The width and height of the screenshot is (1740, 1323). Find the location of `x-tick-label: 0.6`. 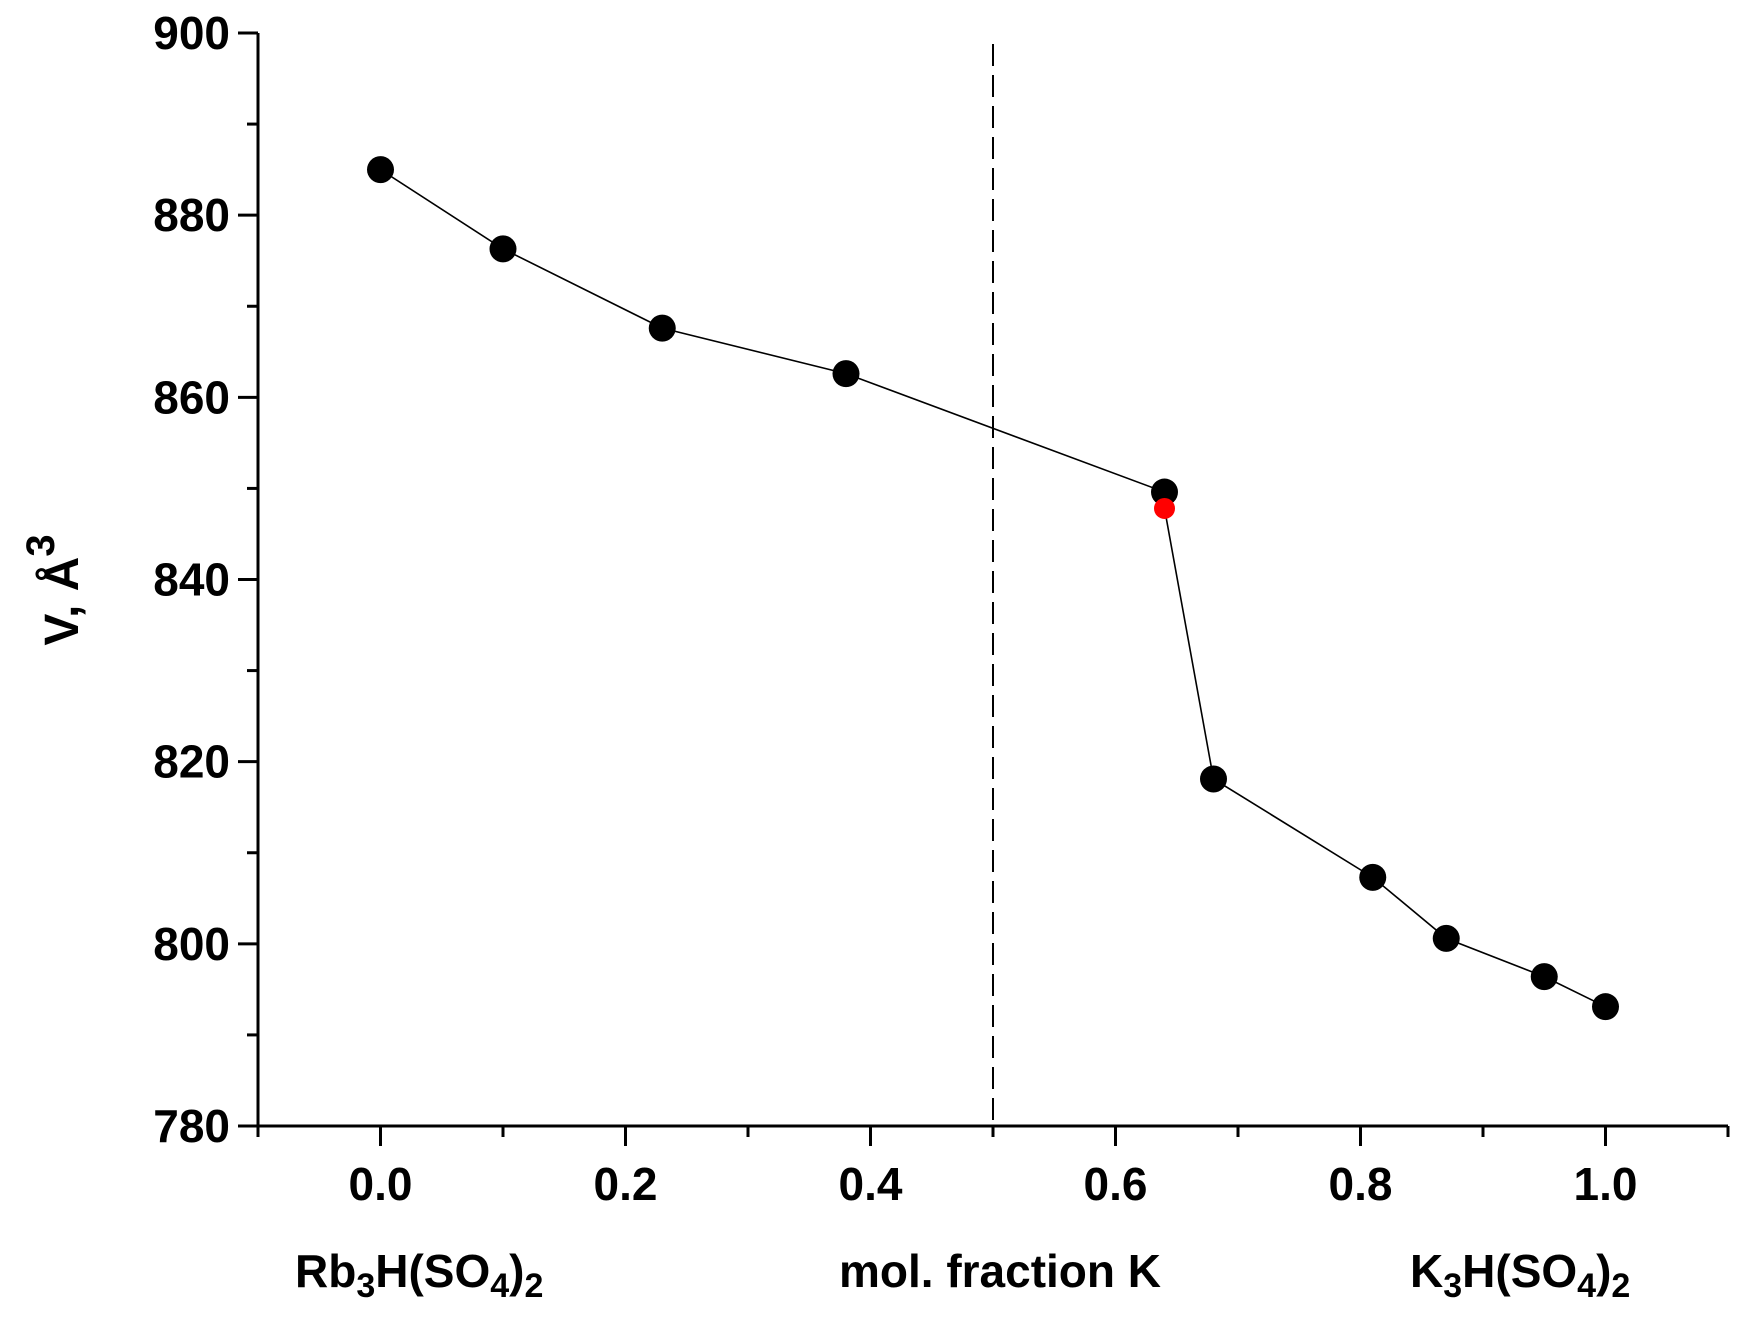

x-tick-label: 0.6 is located at coordinates (1116, 1184).